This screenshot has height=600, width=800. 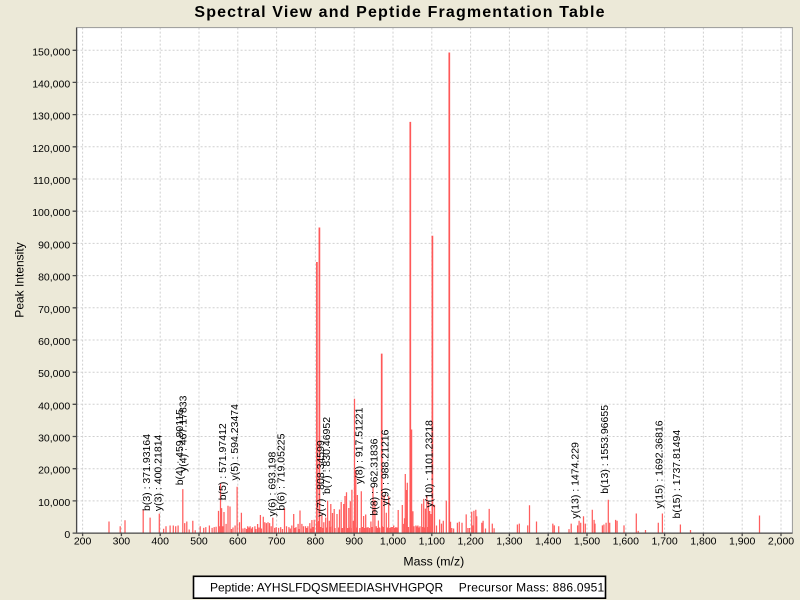 What do you see at coordinates (781, 542) in the screenshot?
I see `svg-text: 2,000` at bounding box center [781, 542].